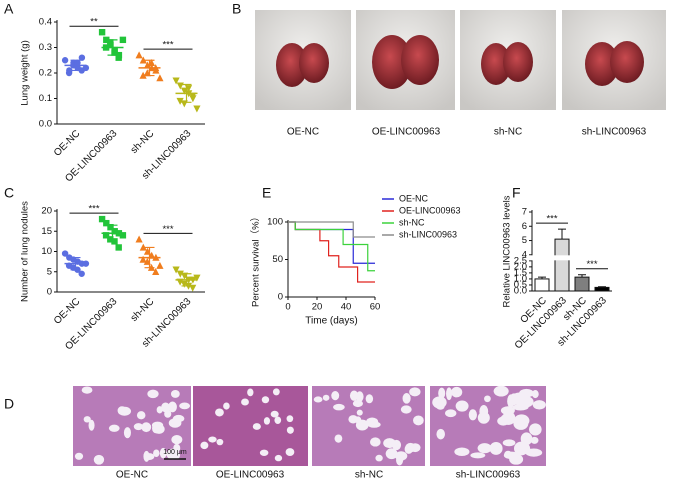  I want to click on legend-label: sh-NC, so click(412, 222).